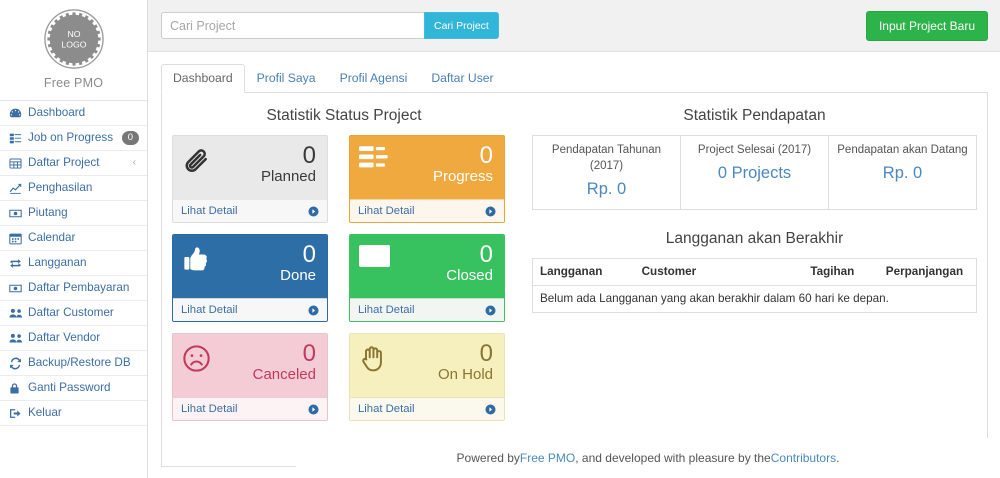 Image resolution: width=1000 pixels, height=478 pixels. I want to click on status-card-canceled: 0 Canceled Lihat Detail, so click(250, 377).